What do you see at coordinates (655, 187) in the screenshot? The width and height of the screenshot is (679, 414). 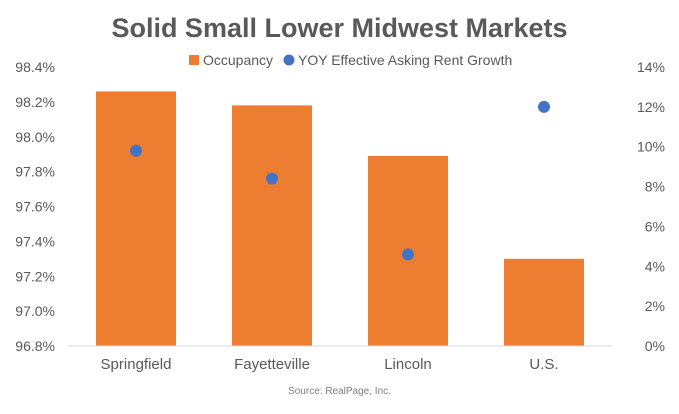 I see `right-axis-tick-label: 8%` at bounding box center [655, 187].